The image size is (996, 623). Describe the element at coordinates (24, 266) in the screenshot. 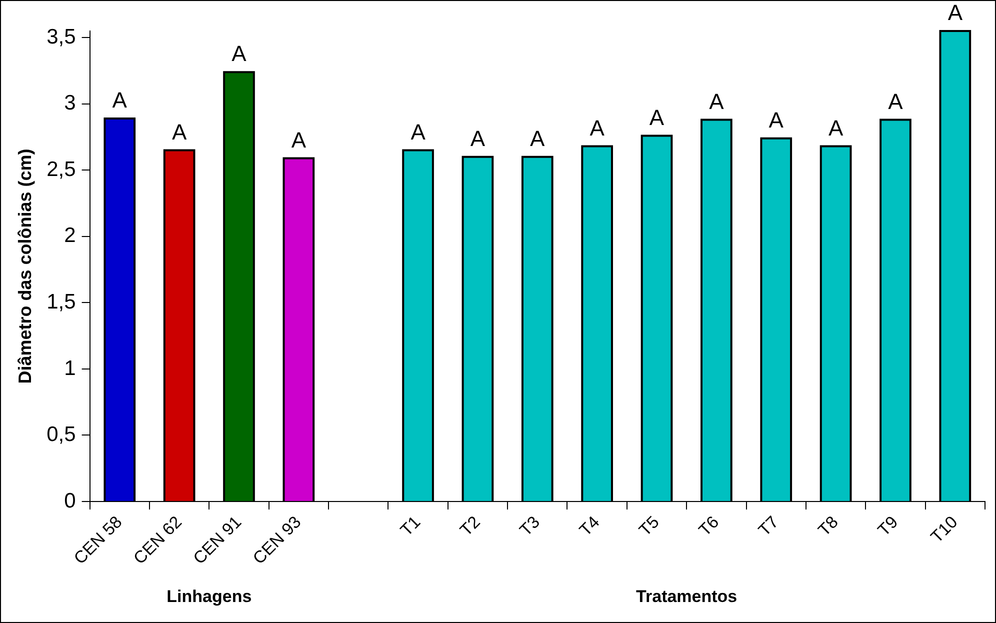

I see `y-axis-title: Diâmetro das colônias (cm)` at that location.